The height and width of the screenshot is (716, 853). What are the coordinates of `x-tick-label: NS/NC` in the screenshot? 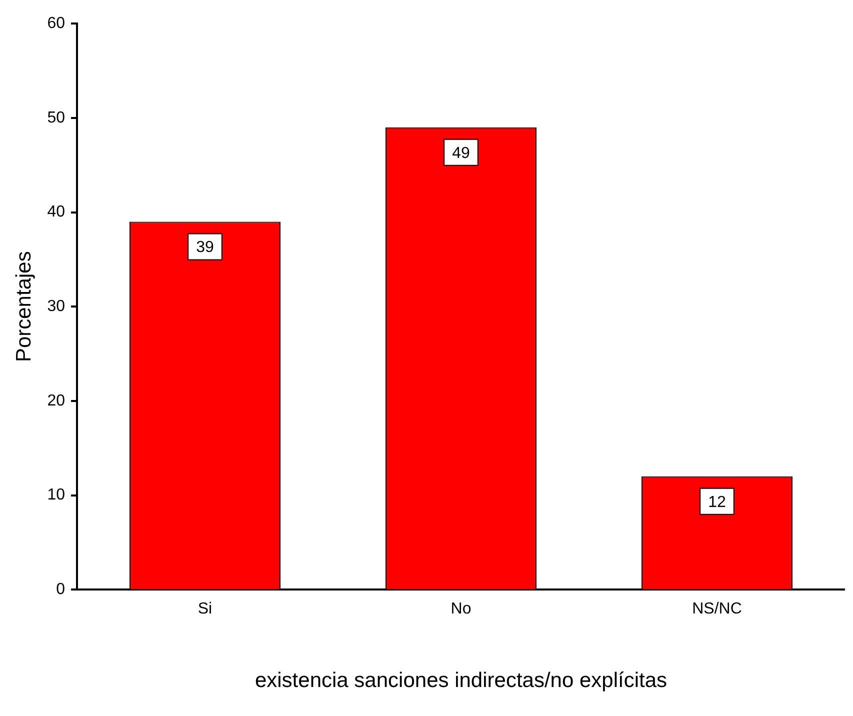 It's located at (717, 609).